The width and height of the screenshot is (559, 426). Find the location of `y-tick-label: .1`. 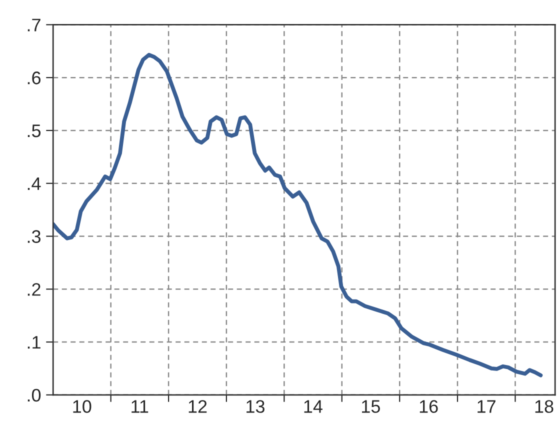

y-tick-label: .1 is located at coordinates (34, 342).